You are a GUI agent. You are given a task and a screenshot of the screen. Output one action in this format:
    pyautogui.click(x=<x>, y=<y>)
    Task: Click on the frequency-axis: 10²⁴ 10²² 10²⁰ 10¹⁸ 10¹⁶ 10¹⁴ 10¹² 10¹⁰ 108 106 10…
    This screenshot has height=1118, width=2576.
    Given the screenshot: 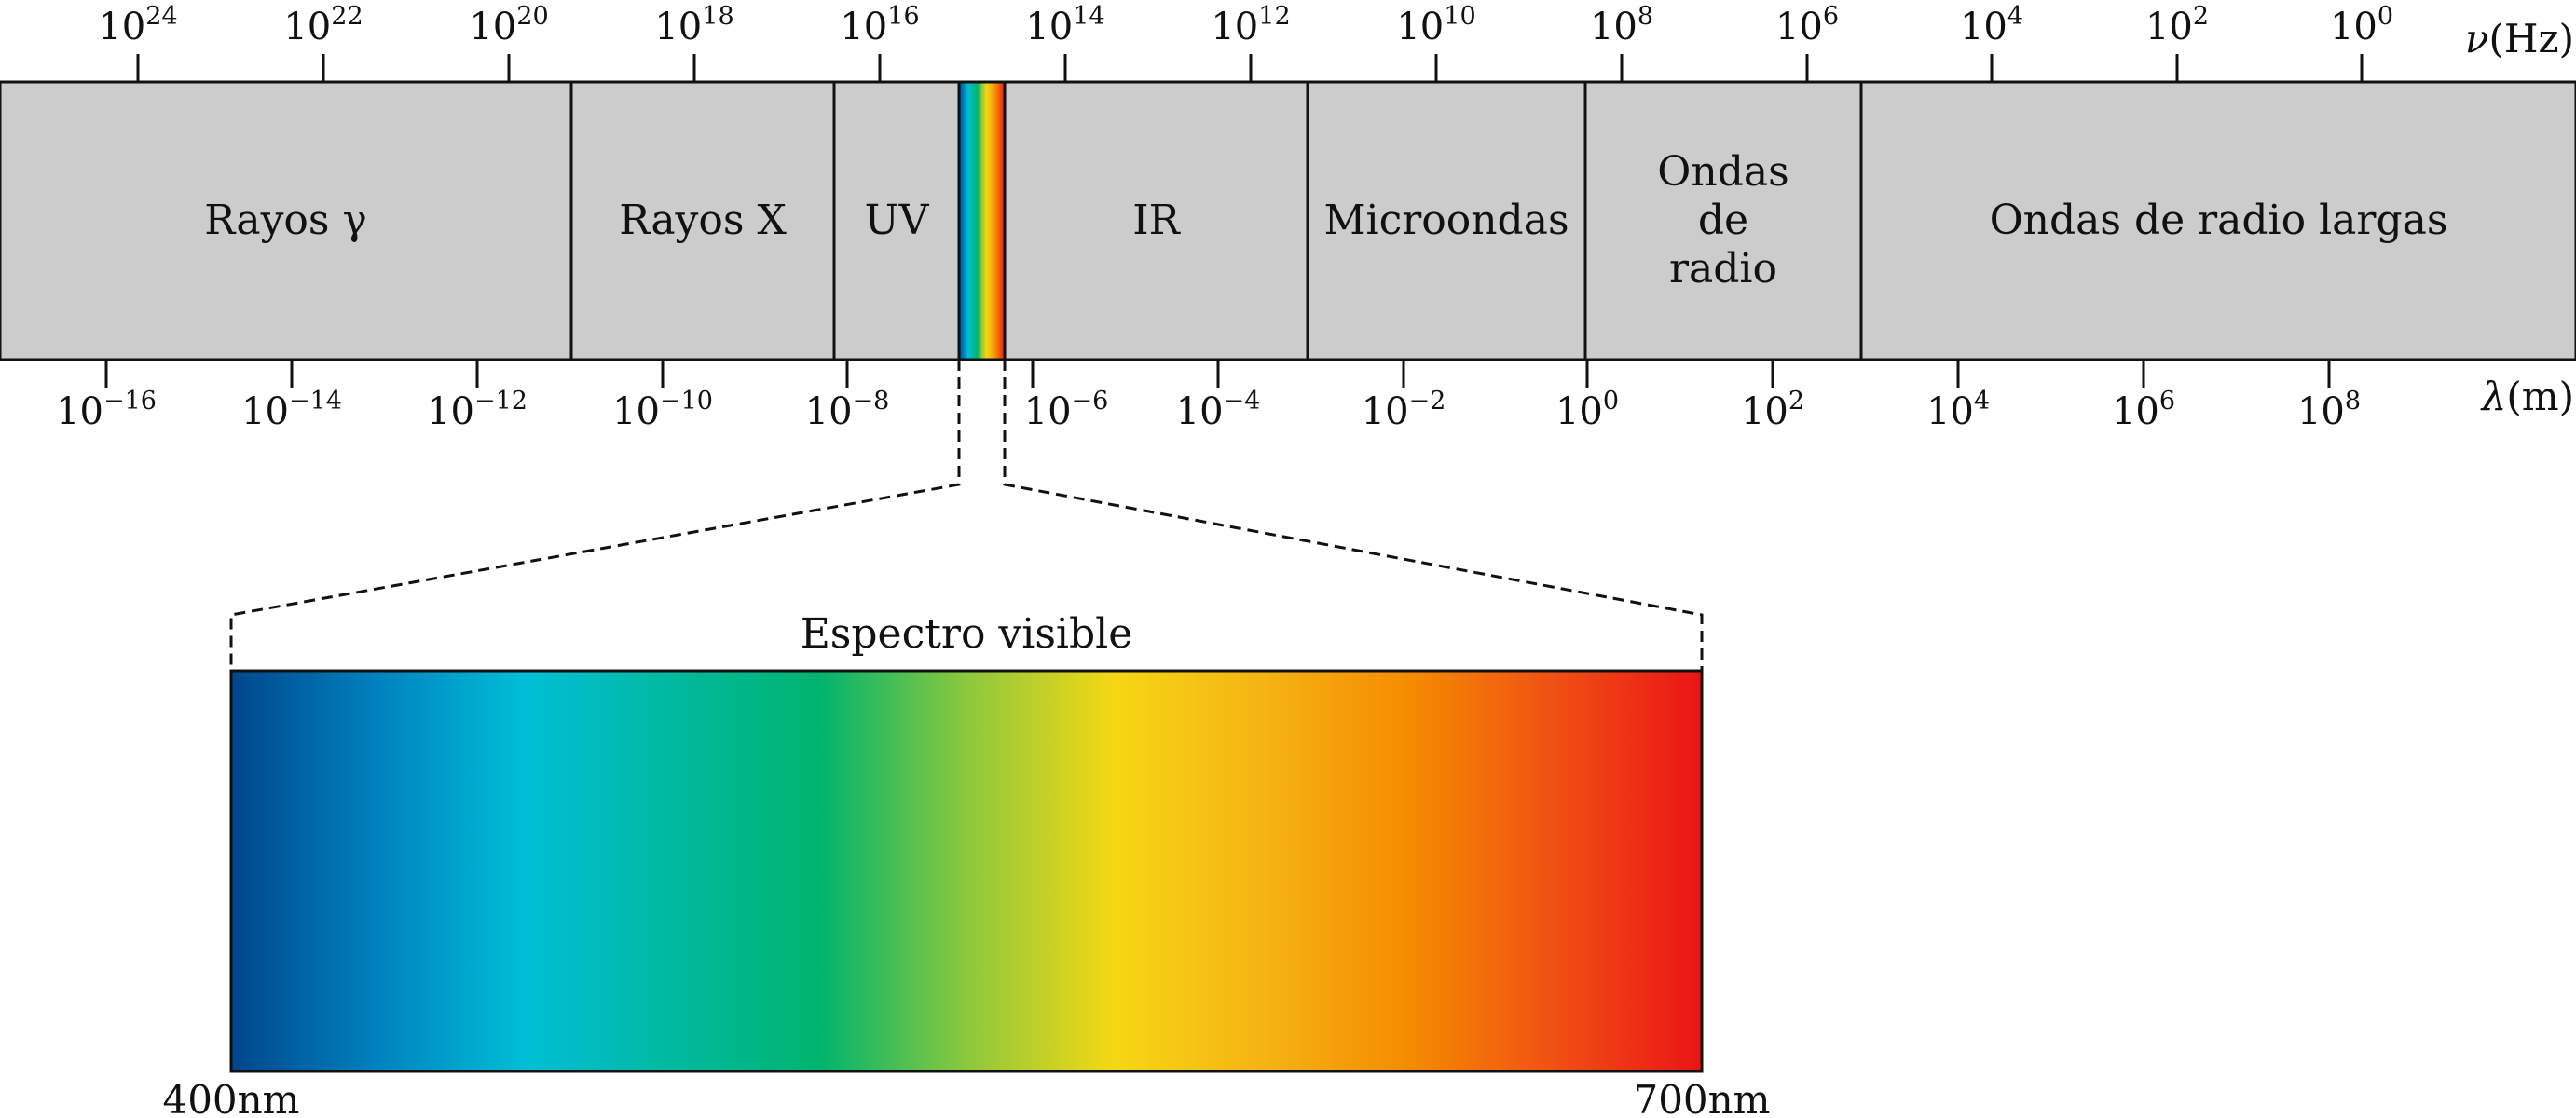 What is the action you would take?
    pyautogui.click(x=1245, y=42)
    